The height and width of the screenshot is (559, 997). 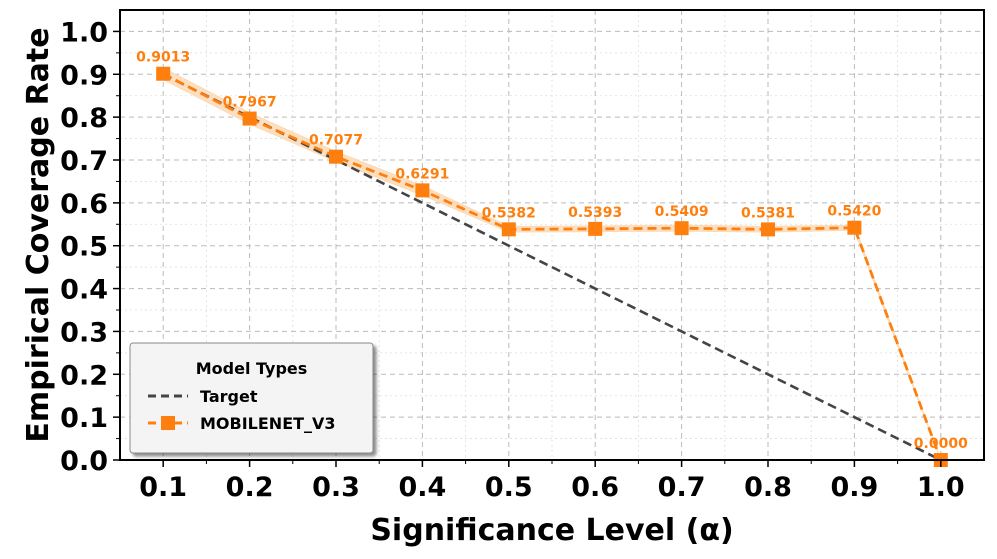 I want to click on x-tick-label: 0.7, so click(x=682, y=487).